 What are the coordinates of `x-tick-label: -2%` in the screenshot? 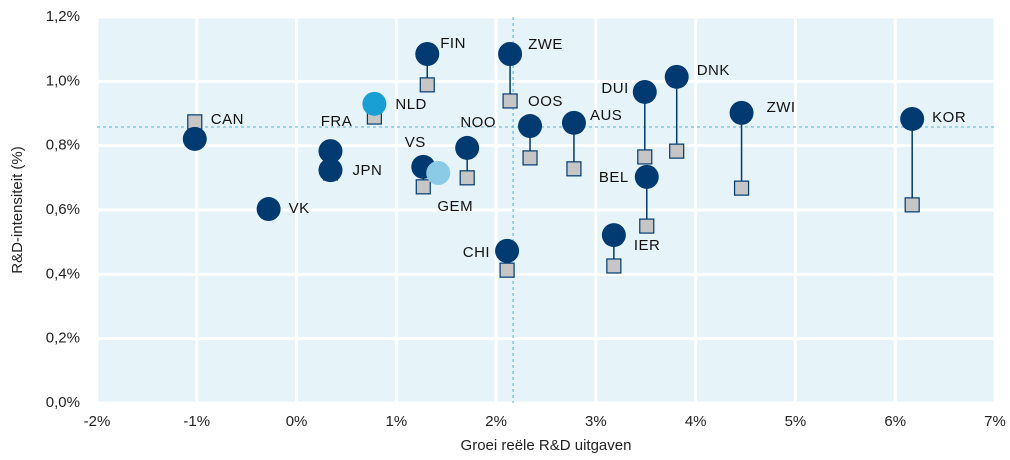 It's located at (97, 421).